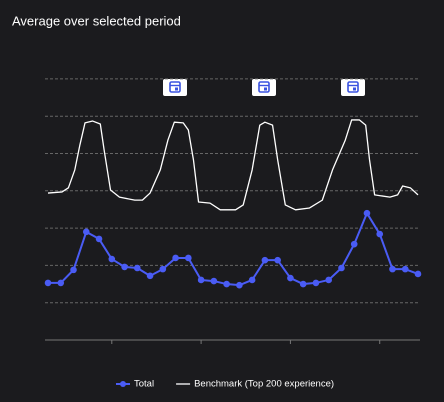 The width and height of the screenshot is (444, 402). Describe the element at coordinates (144, 384) in the screenshot. I see `legend-label: Total` at that location.